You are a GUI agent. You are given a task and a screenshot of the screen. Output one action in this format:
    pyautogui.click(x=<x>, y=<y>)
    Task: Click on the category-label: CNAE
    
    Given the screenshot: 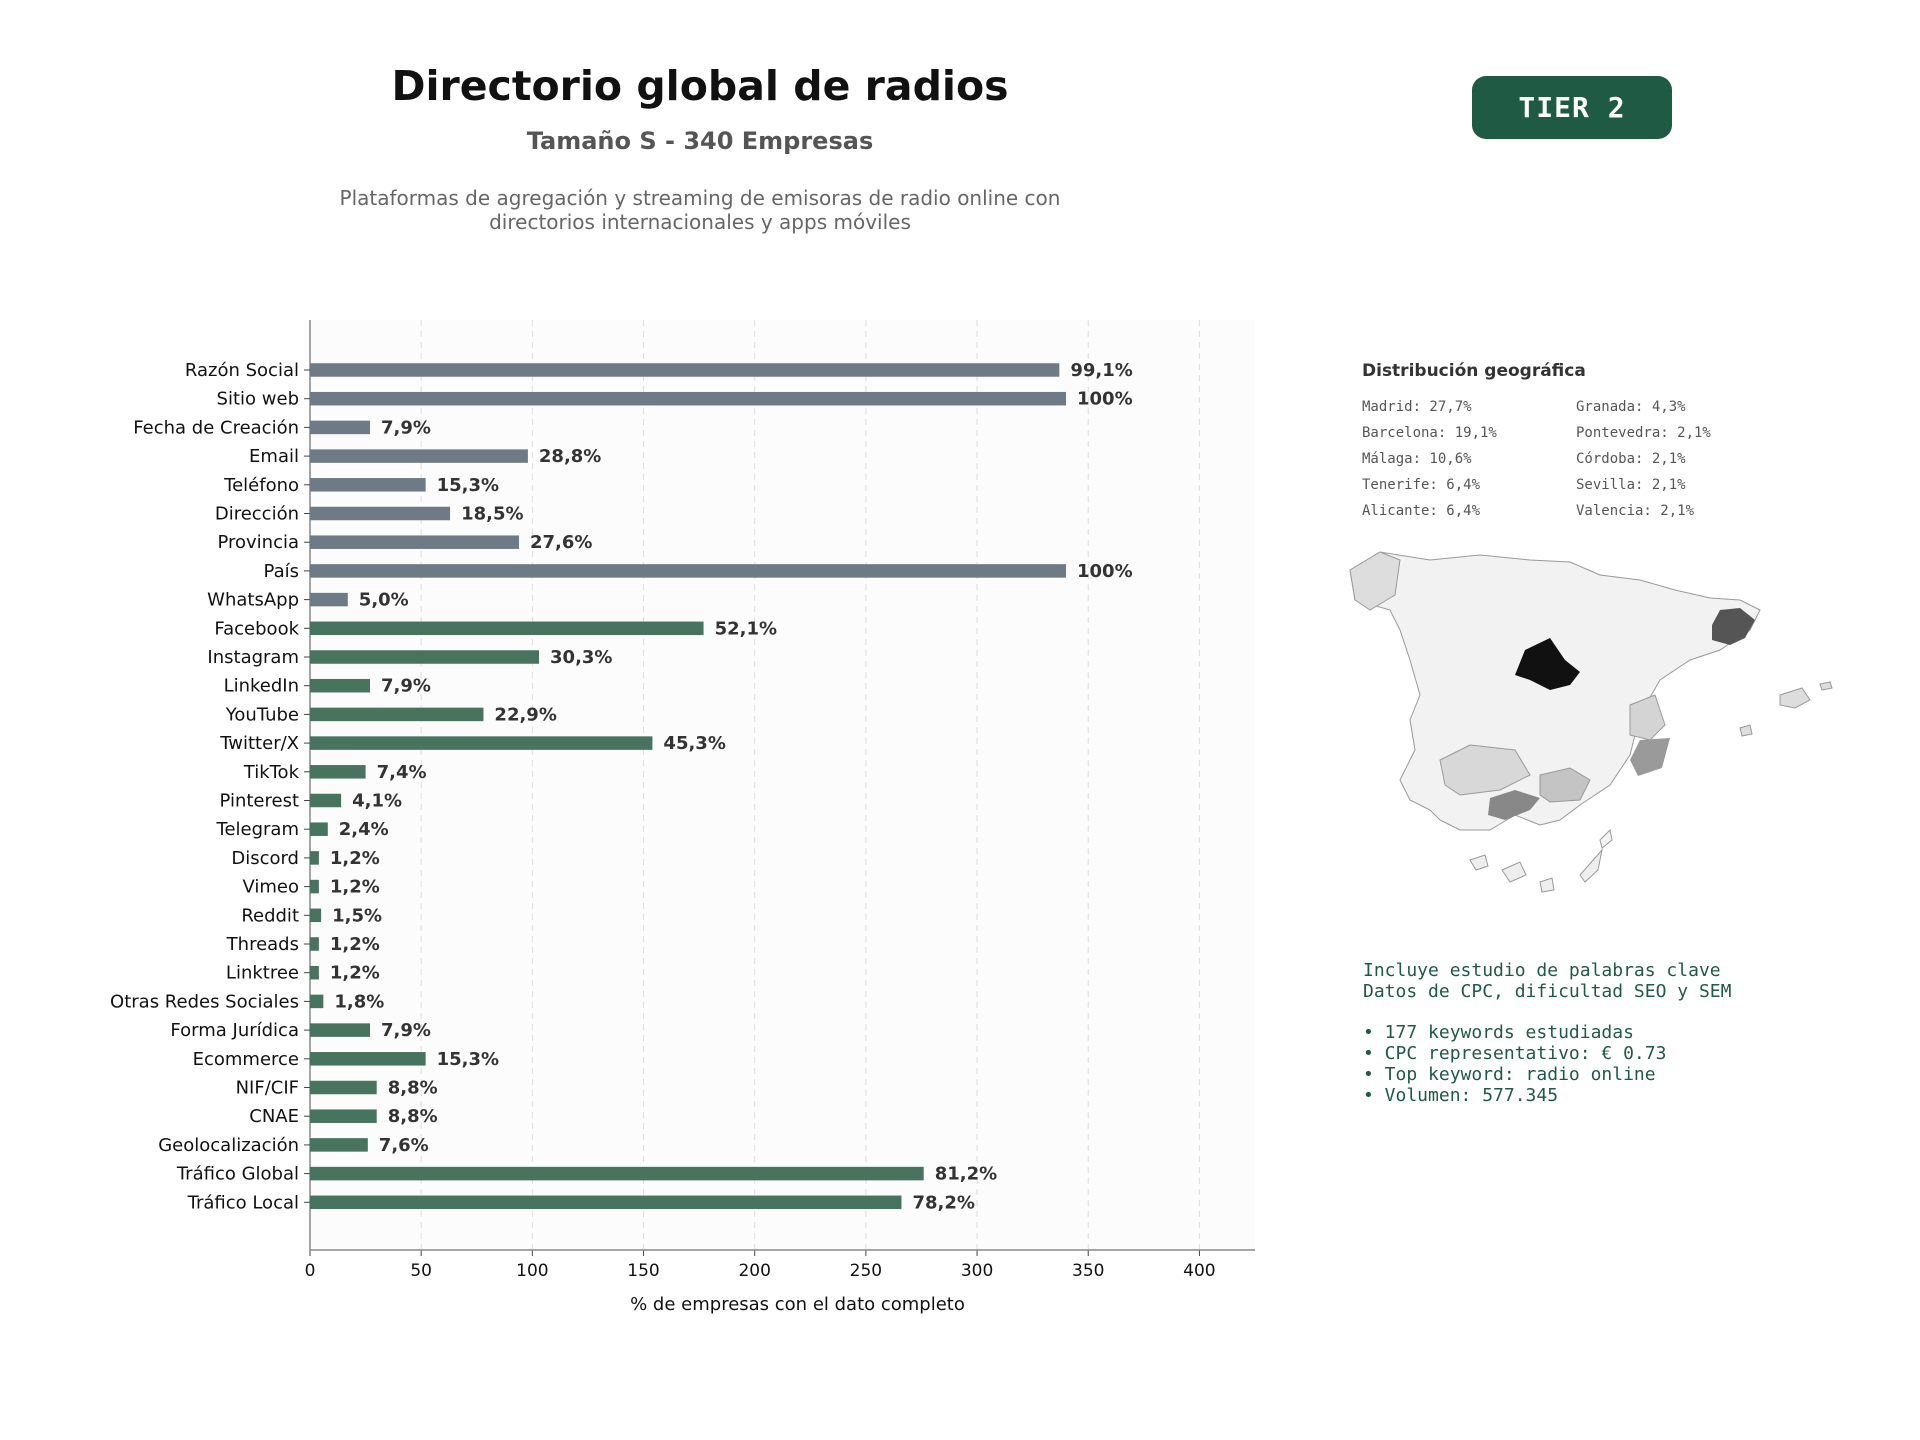 What is the action you would take?
    pyautogui.click(x=274, y=1116)
    